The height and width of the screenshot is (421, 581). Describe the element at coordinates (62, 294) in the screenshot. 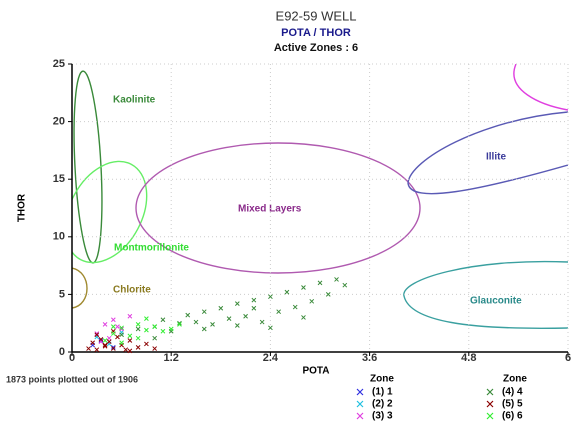

I see `y-tick-label: 5` at that location.